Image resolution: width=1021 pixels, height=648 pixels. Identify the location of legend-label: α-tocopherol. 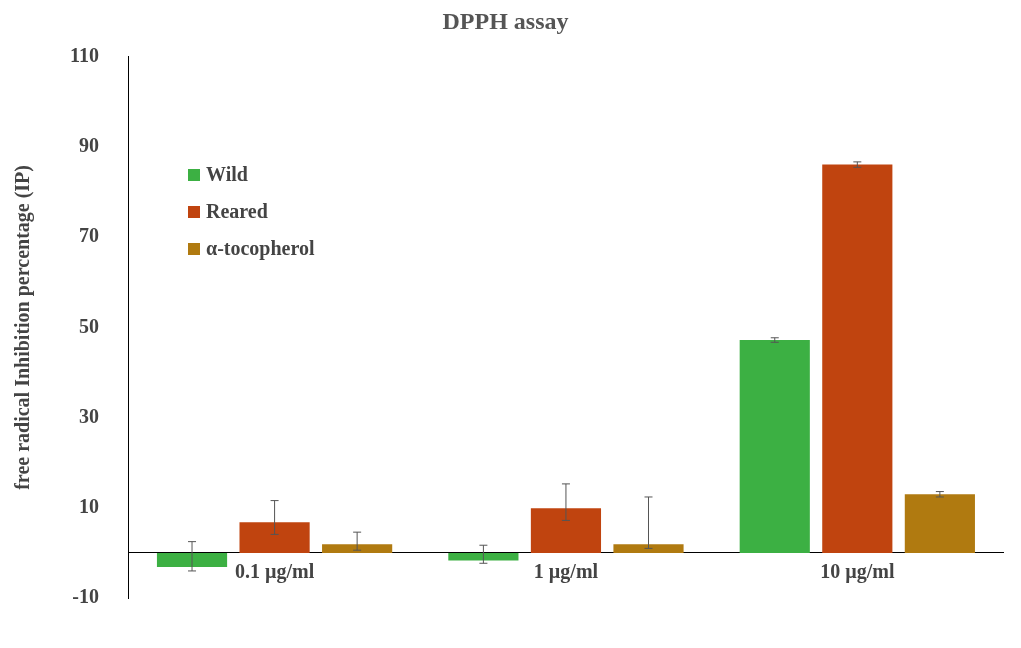
(260, 248).